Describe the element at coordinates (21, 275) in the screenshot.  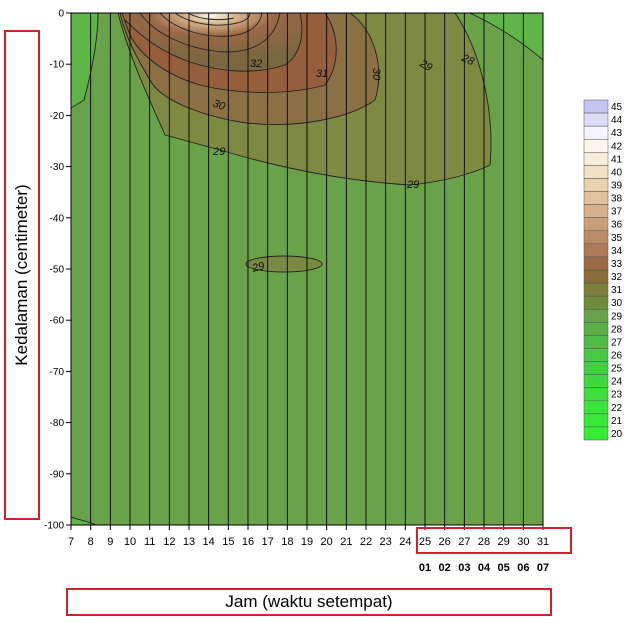
I see `y-axis-title: Kedalaman (centimeter)` at that location.